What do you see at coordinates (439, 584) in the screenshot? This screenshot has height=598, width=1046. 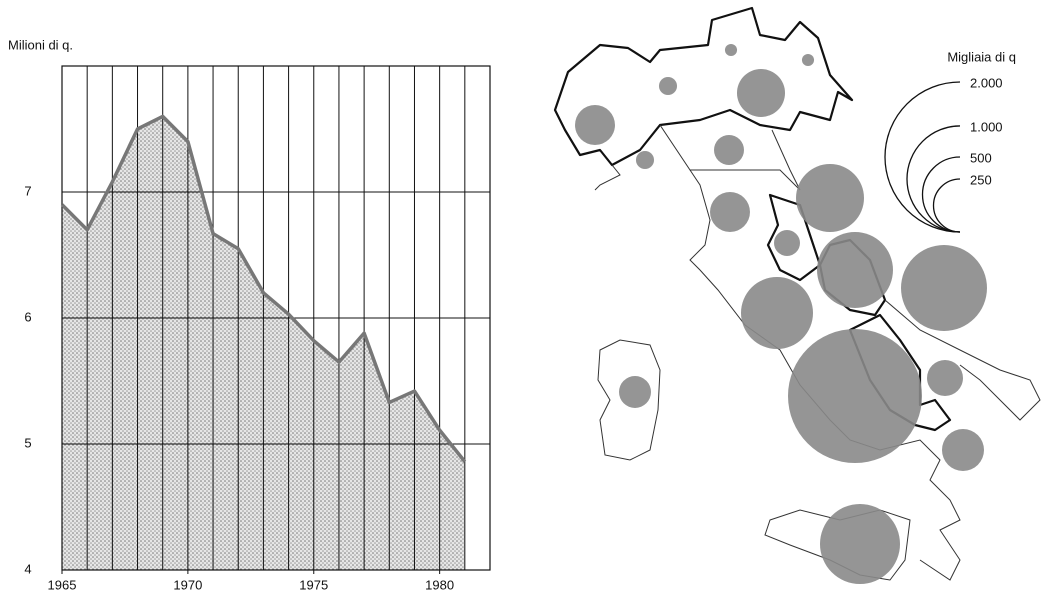 I see `x-tick-label: 1980` at bounding box center [439, 584].